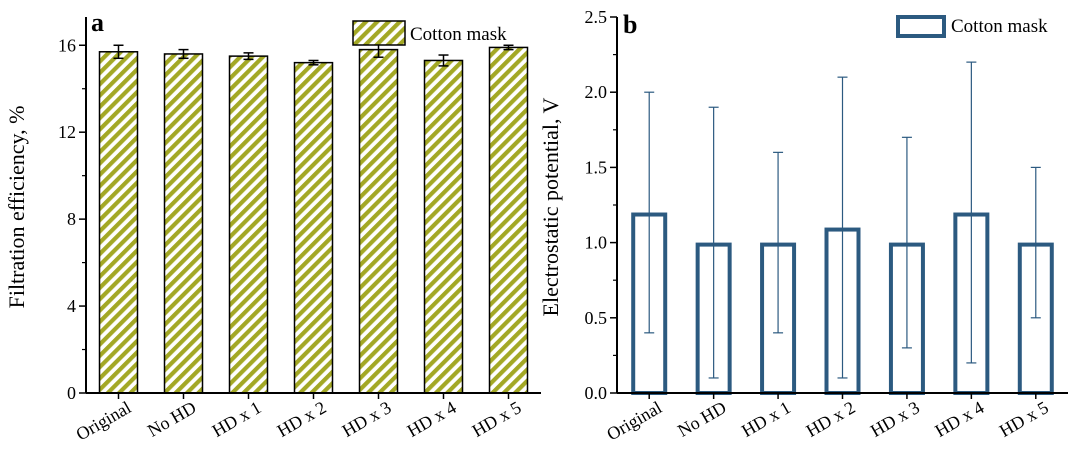 This screenshot has height=454, width=1071. What do you see at coordinates (596, 318) in the screenshot?
I see `y-tick-label: 0.5` at bounding box center [596, 318].